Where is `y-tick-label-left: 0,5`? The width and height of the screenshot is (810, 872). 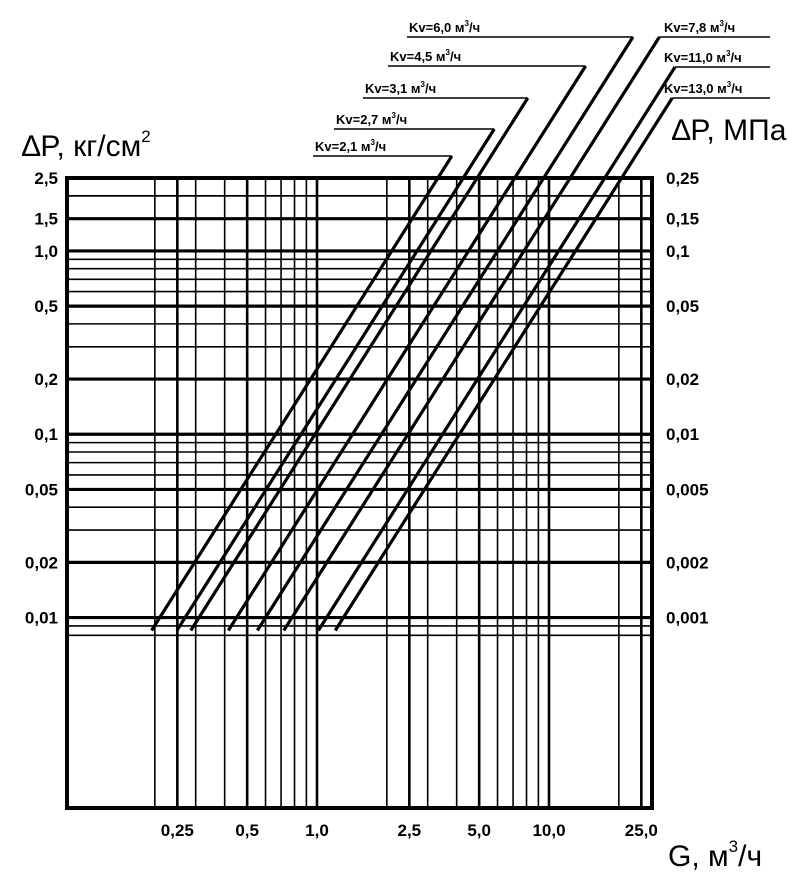
y-tick-label-left: 0,5 is located at coordinates (46, 306).